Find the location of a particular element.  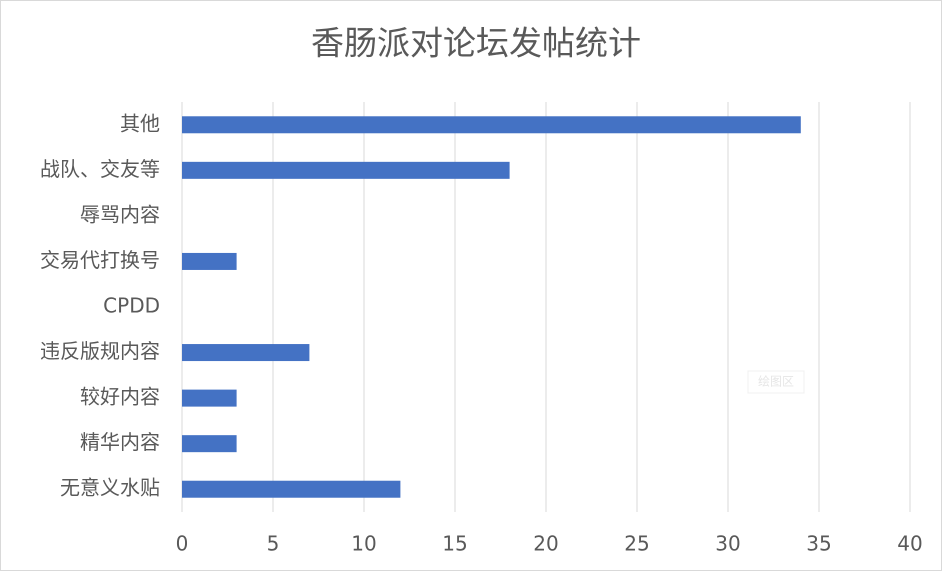

x-tick-label: 5 is located at coordinates (273, 544).